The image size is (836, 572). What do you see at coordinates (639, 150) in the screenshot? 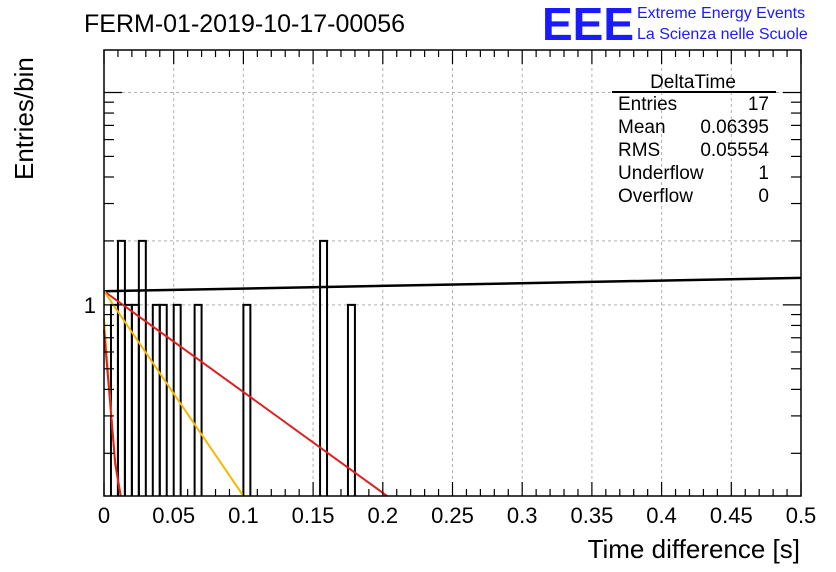
I see `stats-row-label: RMS` at bounding box center [639, 150].